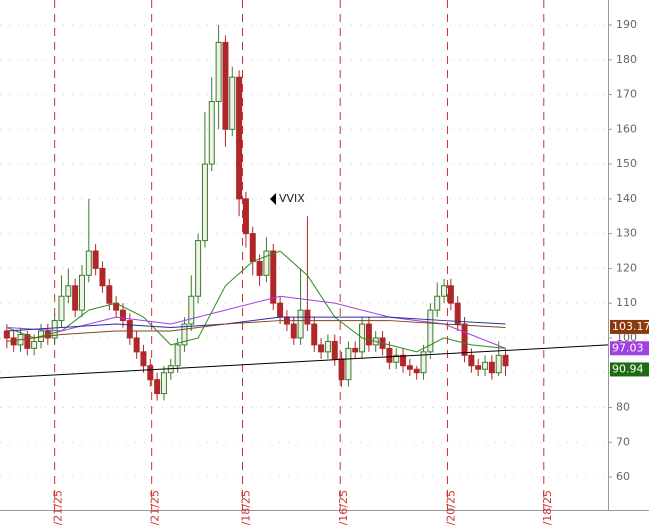 This screenshot has width=649, height=525. I want to click on x-tick-label: 7/18/25, so click(547, 507).